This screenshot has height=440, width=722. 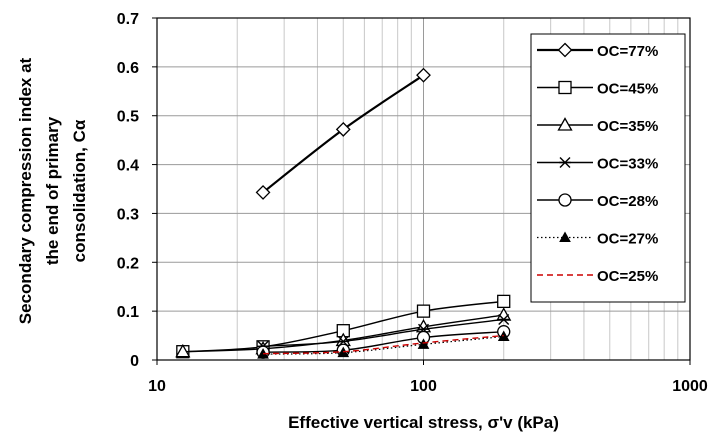 What do you see at coordinates (627, 276) in the screenshot?
I see `legend-label: OC=25%` at bounding box center [627, 276].